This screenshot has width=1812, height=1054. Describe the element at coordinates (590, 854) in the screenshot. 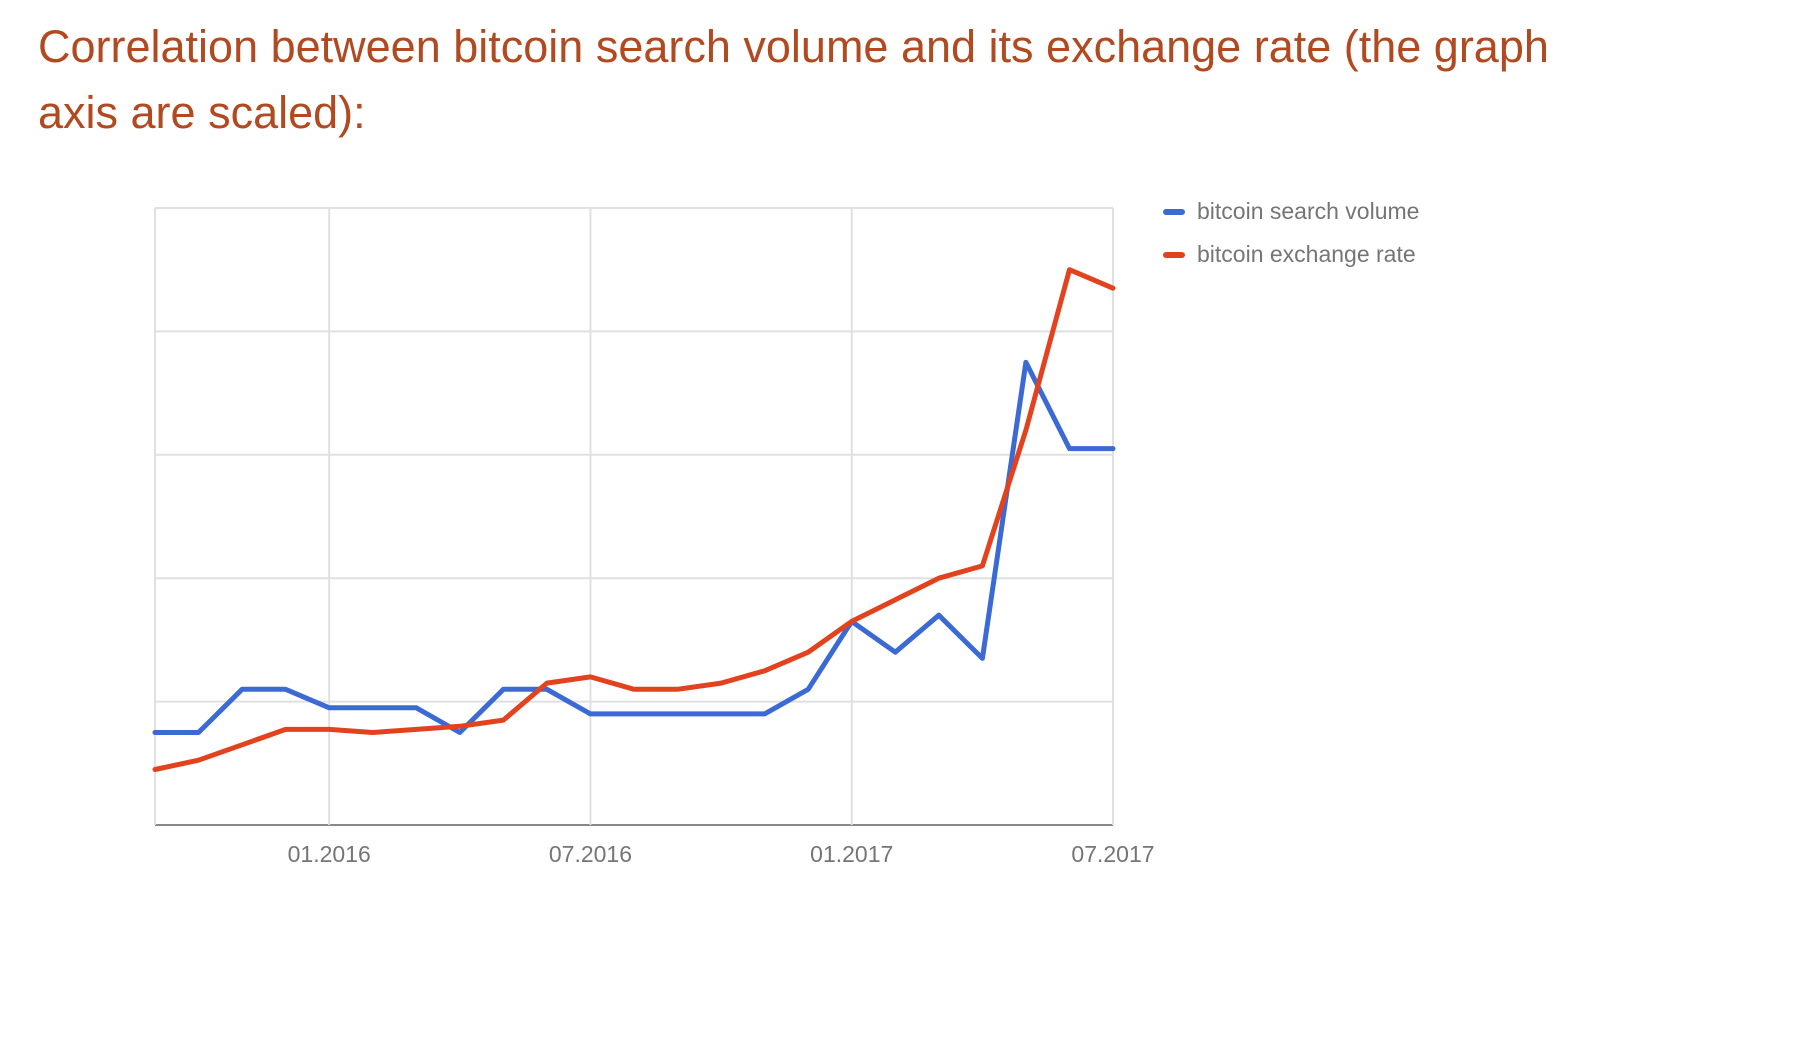

I see `x-tick-label: 07.2016` at that location.